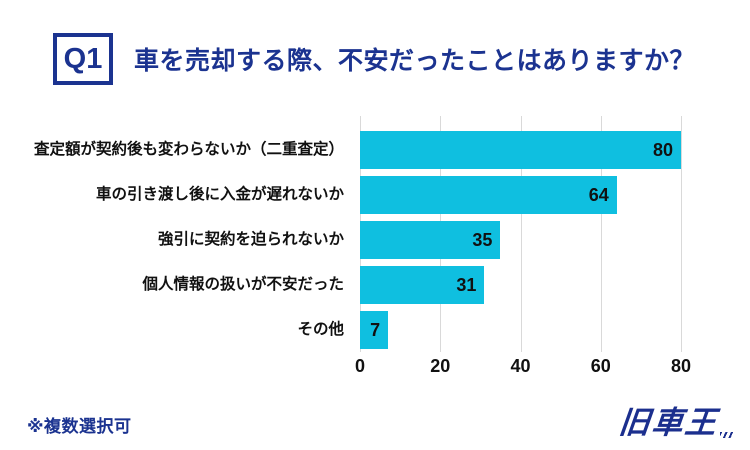  I want to click on x-axis: 0 20 40 60 80, so click(523, 368).